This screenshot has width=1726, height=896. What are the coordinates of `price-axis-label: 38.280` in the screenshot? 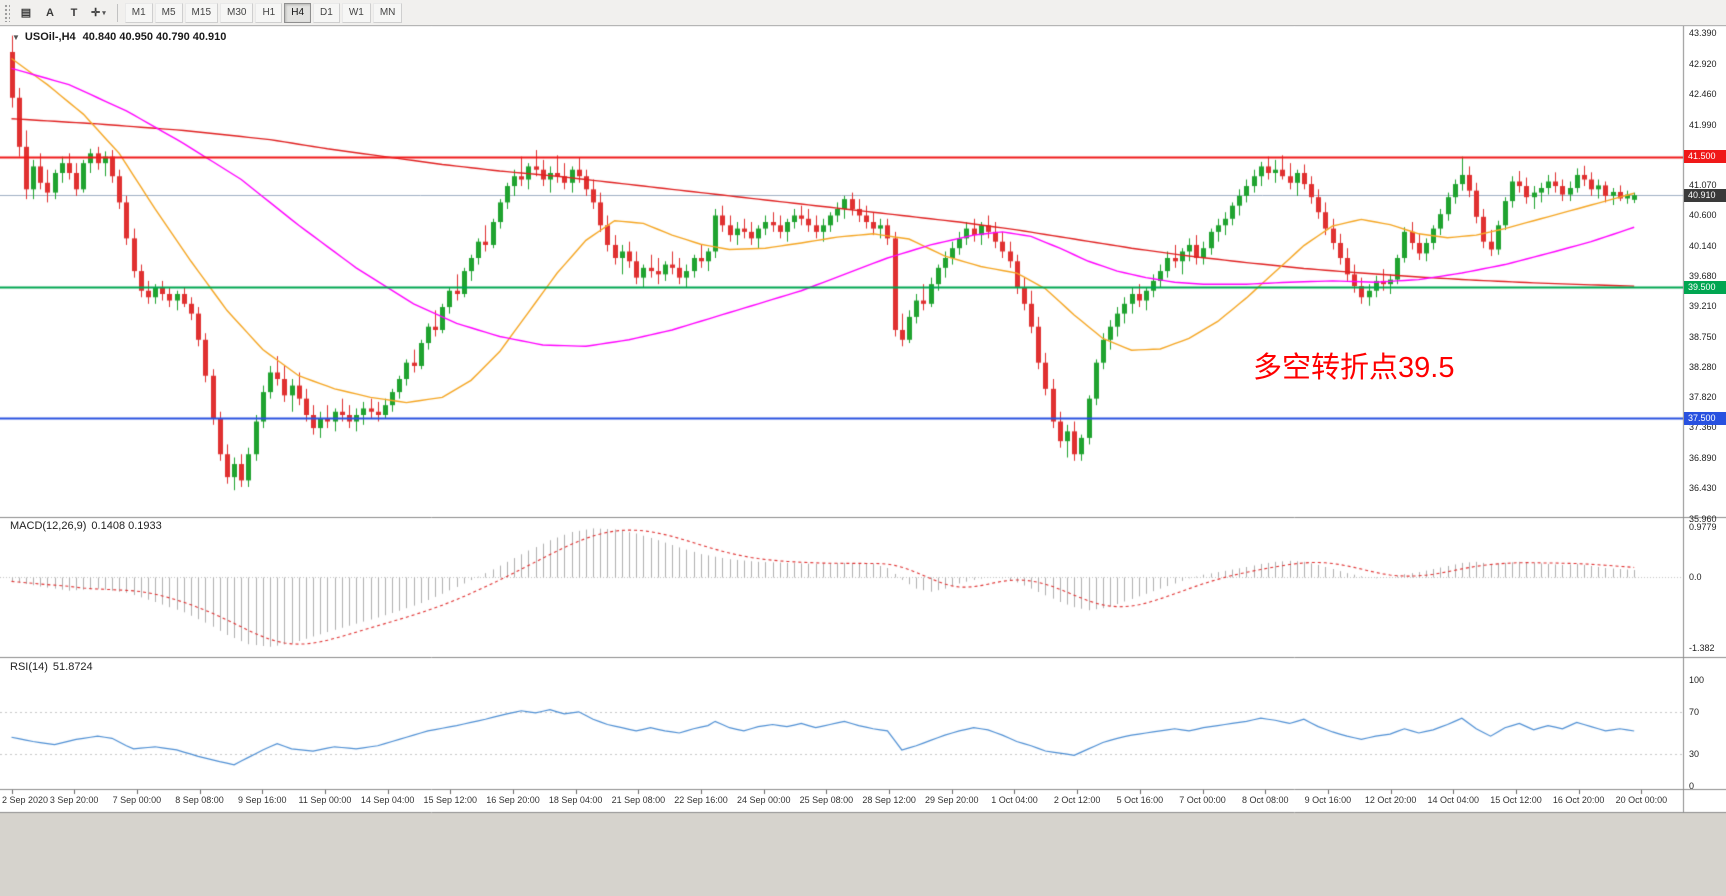 It's located at (1703, 367).